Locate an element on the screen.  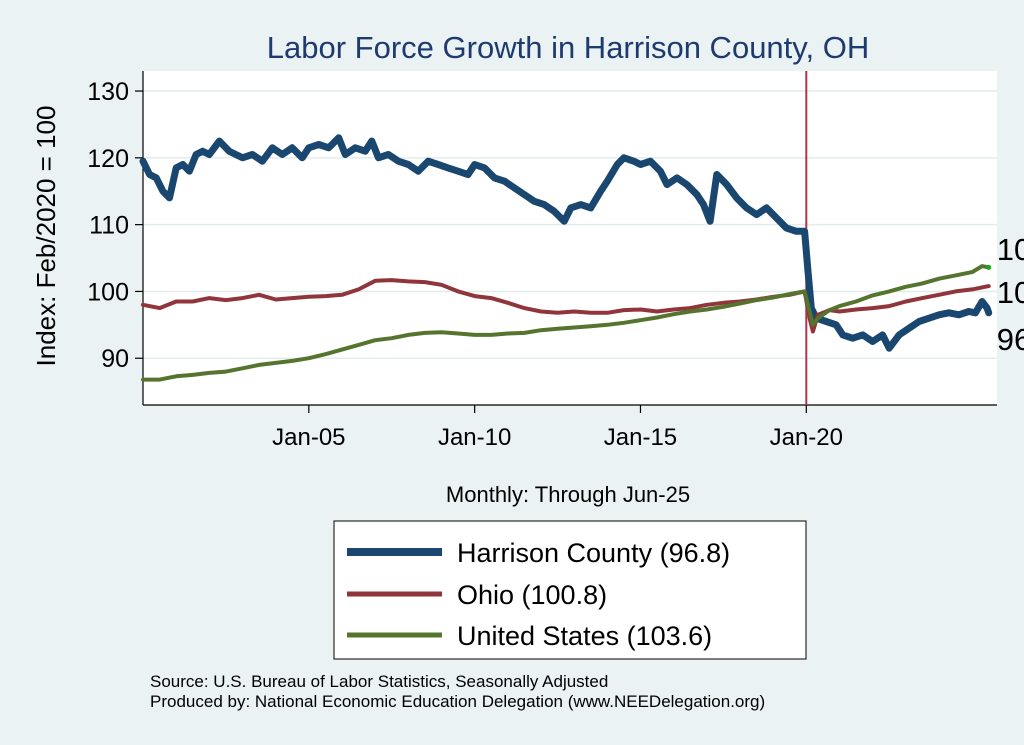
y-axis-label: Index: Feb/2020 = 100 is located at coordinates (46, 236).